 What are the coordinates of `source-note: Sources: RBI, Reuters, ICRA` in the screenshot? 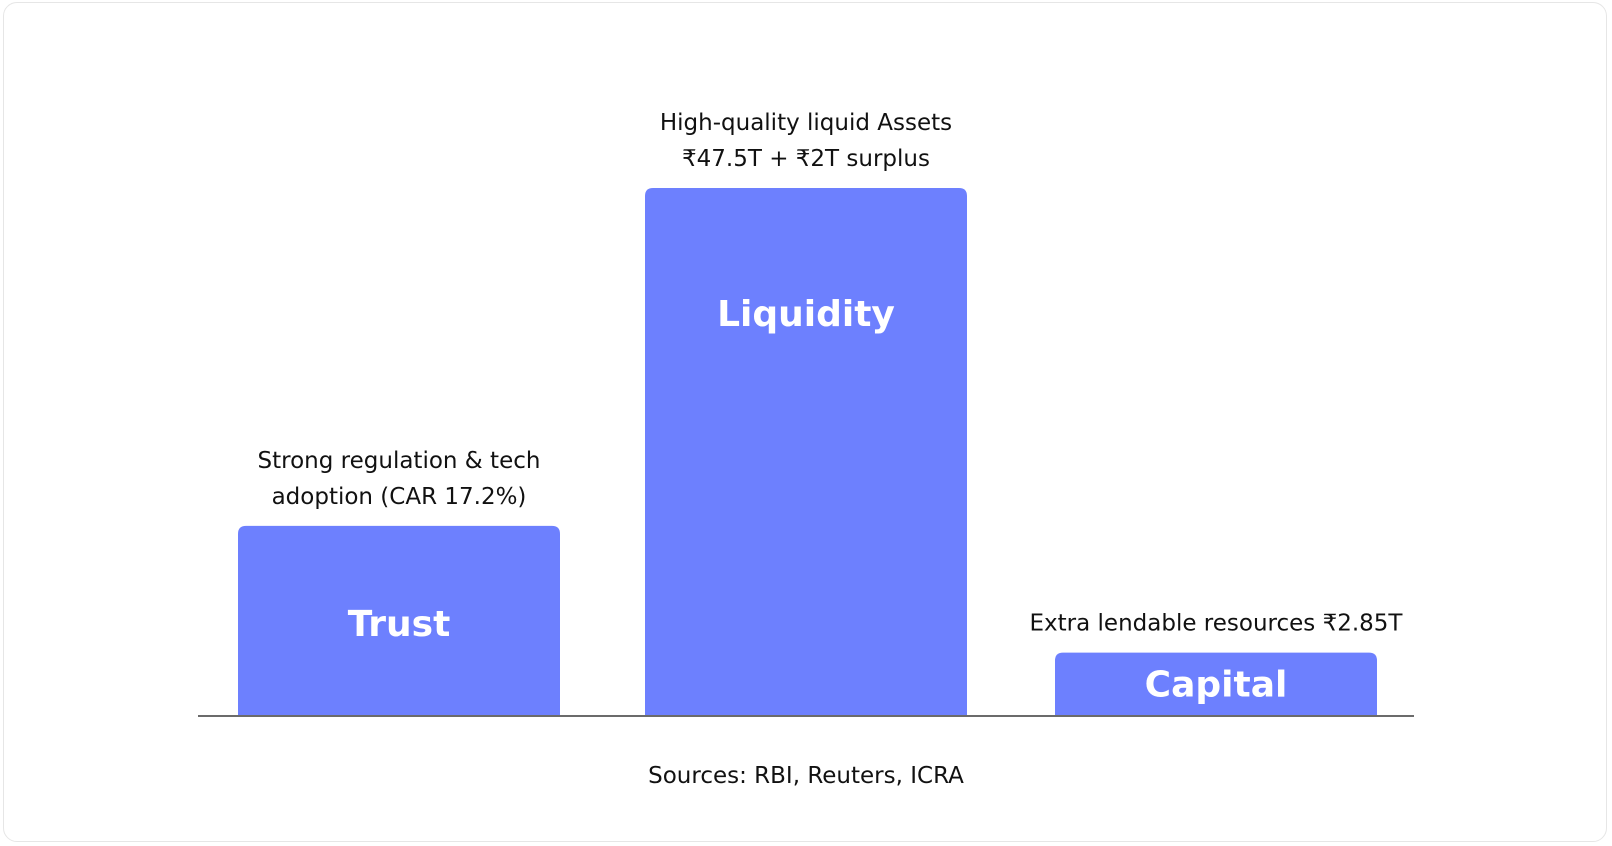 It's located at (806, 776).